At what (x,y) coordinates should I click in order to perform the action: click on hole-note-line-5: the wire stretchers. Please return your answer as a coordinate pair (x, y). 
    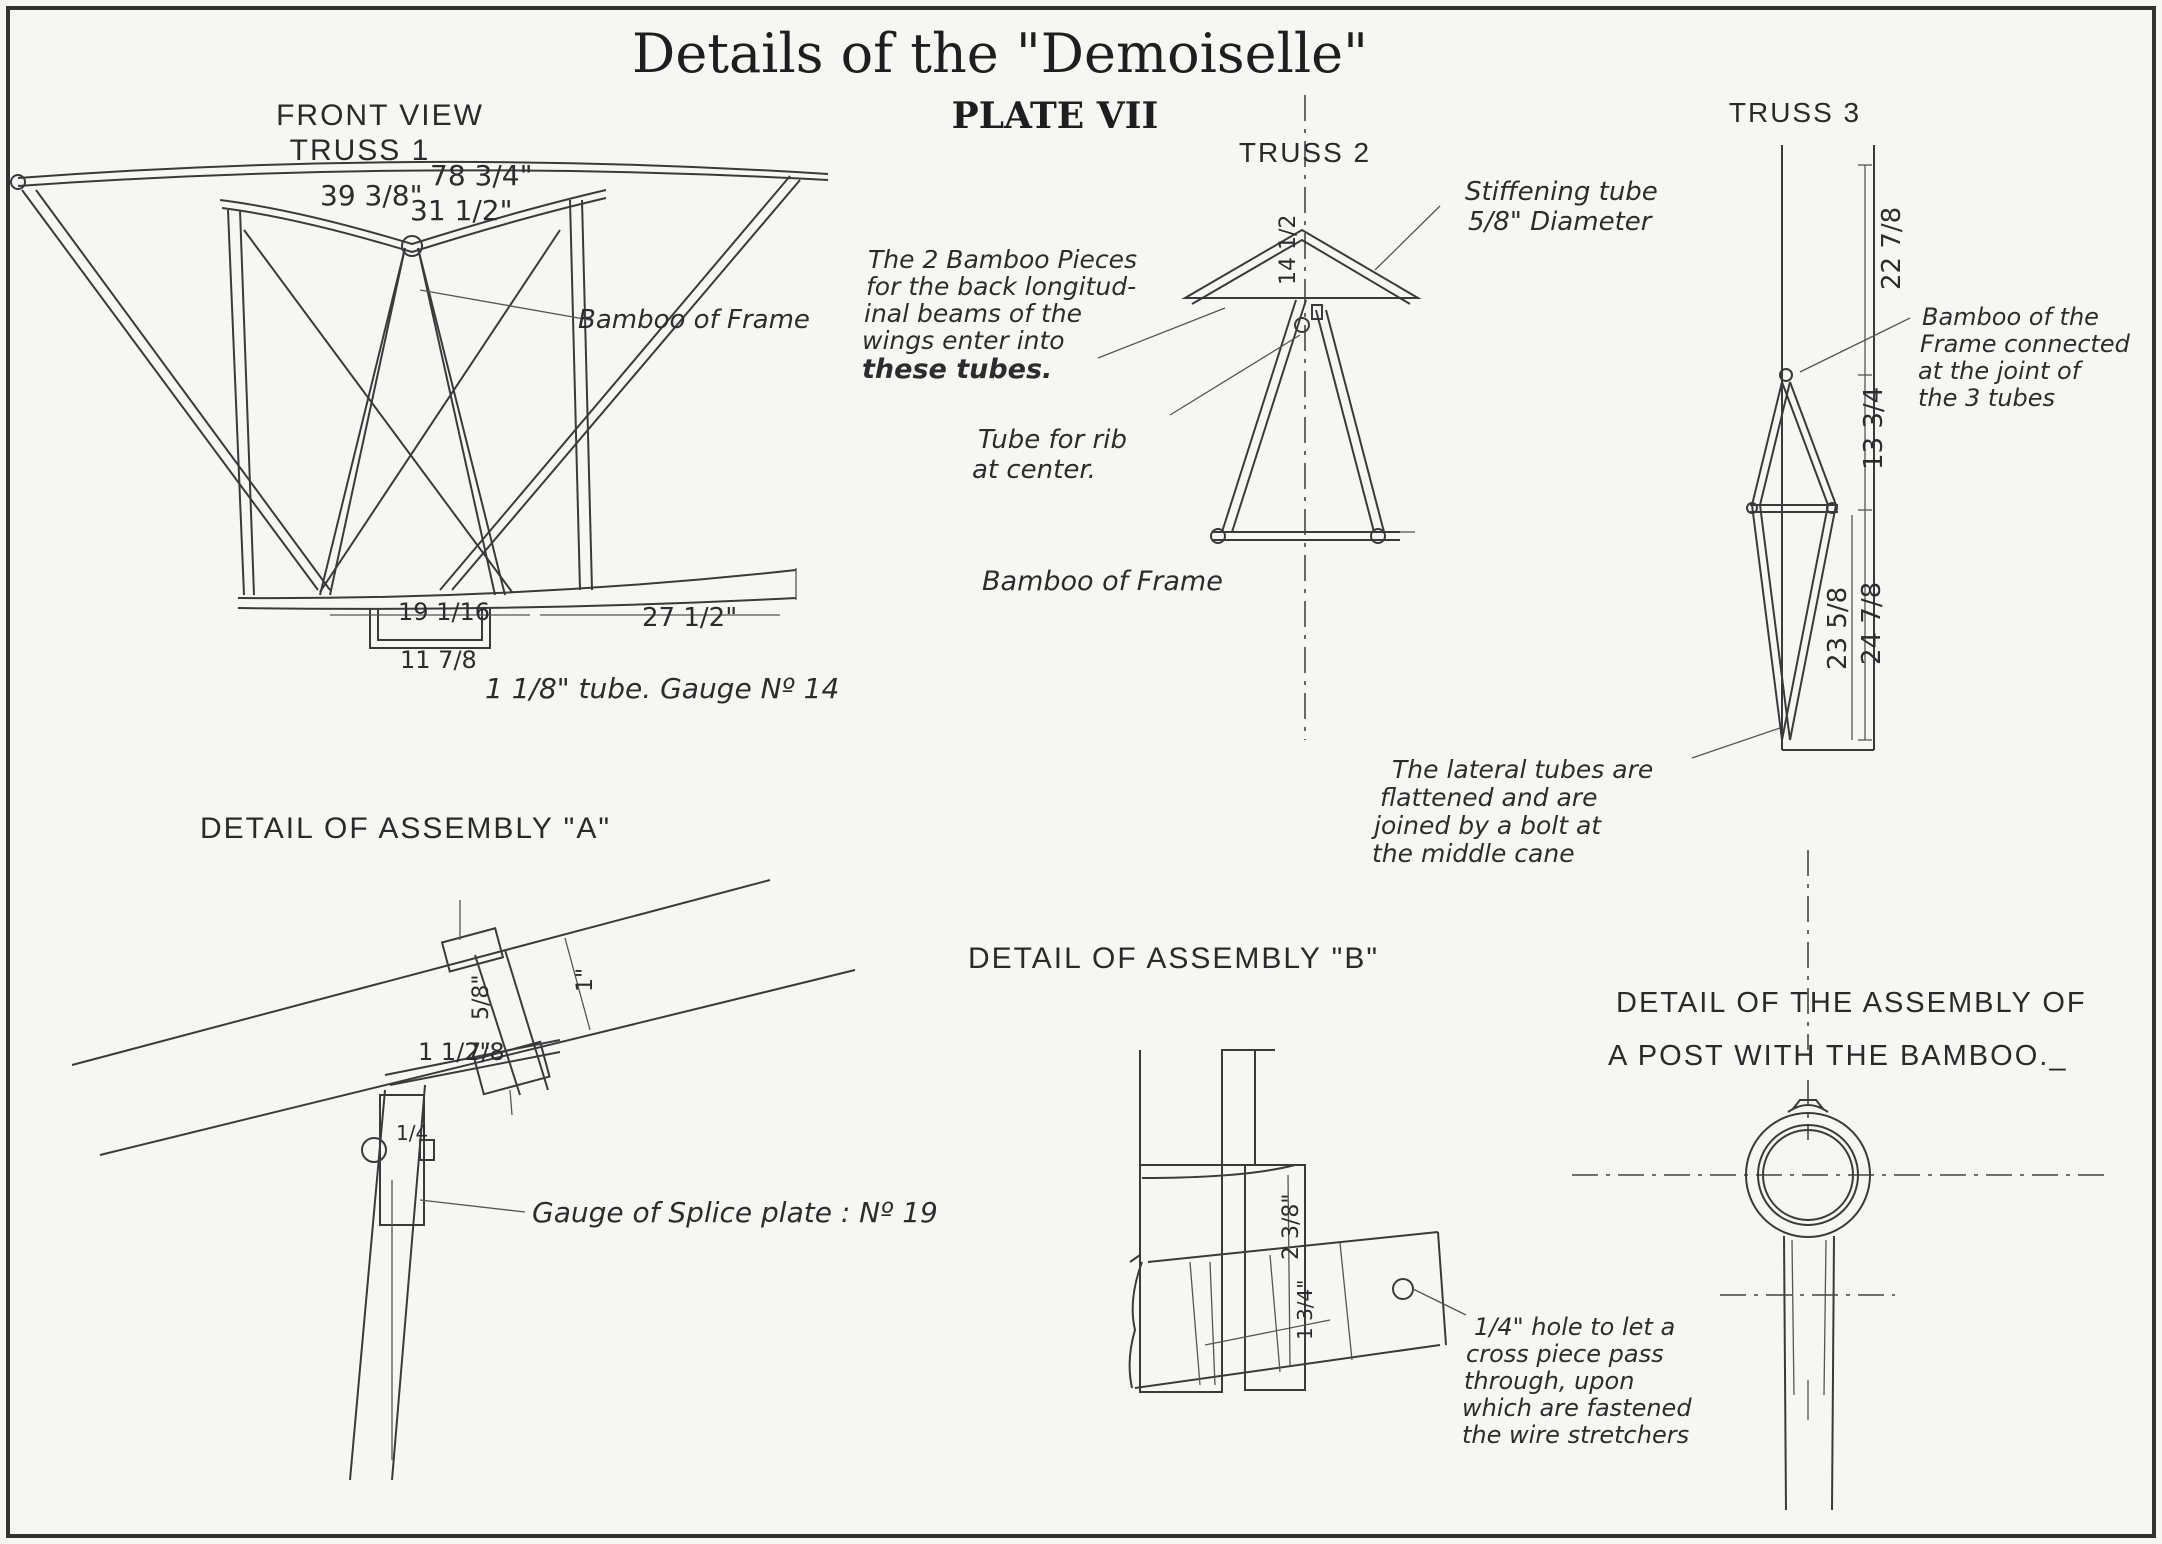
    Looking at the image, I should click on (1575, 1435).